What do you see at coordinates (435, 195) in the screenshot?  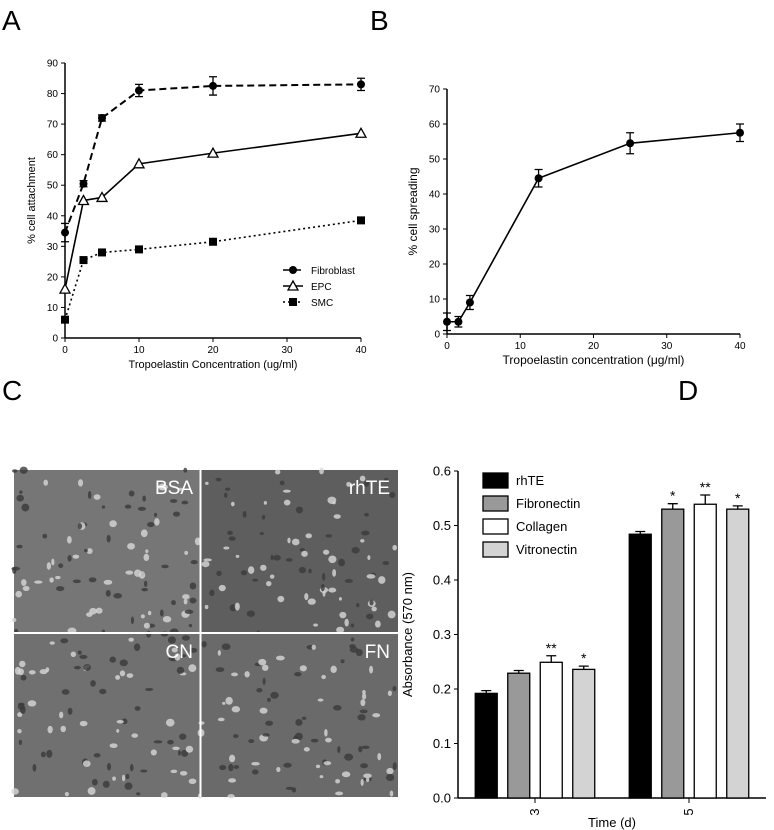 I see `y-tick-label: 40` at bounding box center [435, 195].